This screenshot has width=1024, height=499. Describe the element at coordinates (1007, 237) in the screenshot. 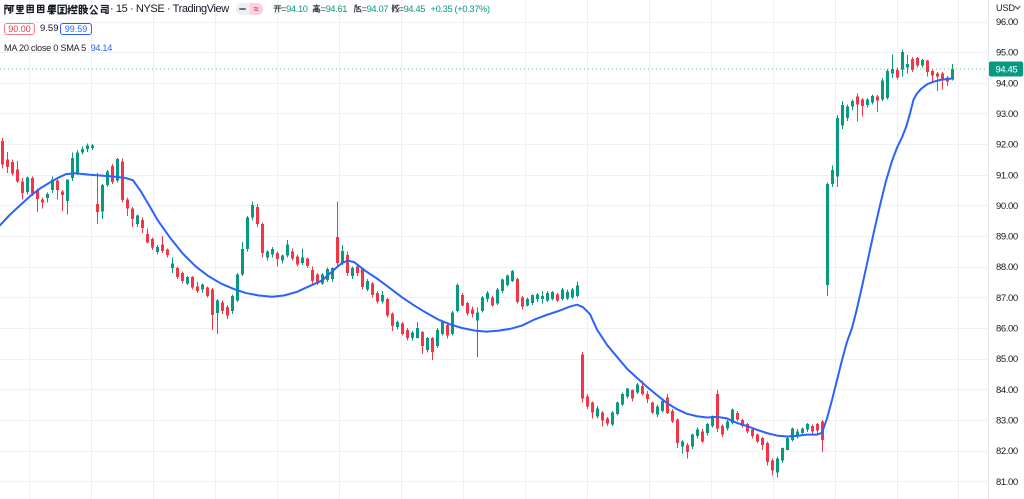

I see `svg-text: 89.00` at that location.